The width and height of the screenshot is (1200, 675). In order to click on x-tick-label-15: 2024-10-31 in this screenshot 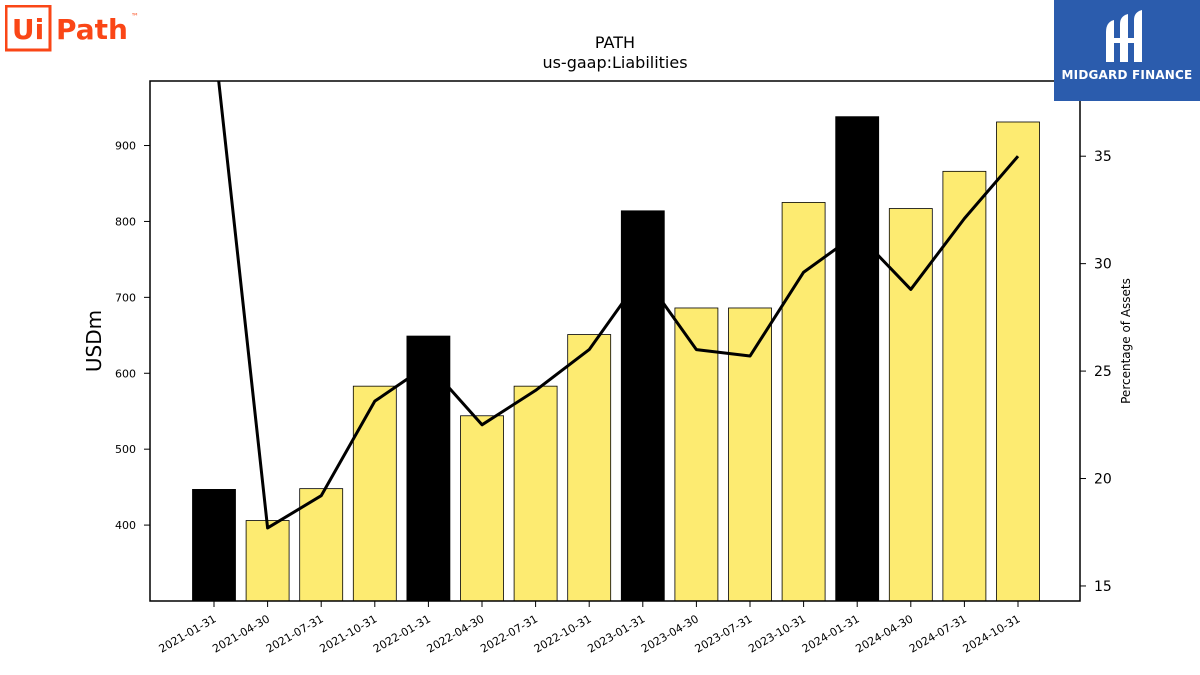, I will do `click(992, 633)`.